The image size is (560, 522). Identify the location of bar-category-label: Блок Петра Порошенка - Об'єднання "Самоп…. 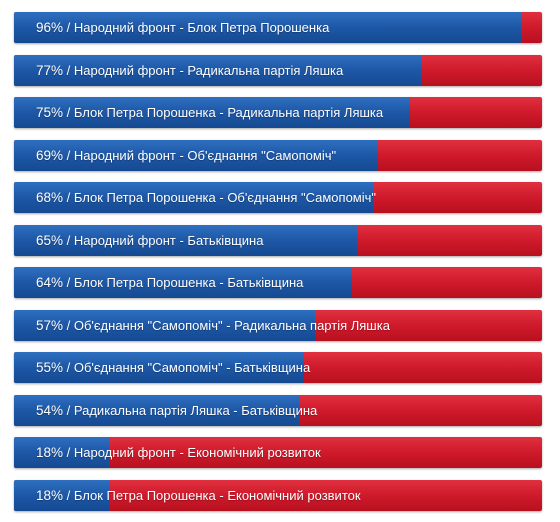
(225, 197).